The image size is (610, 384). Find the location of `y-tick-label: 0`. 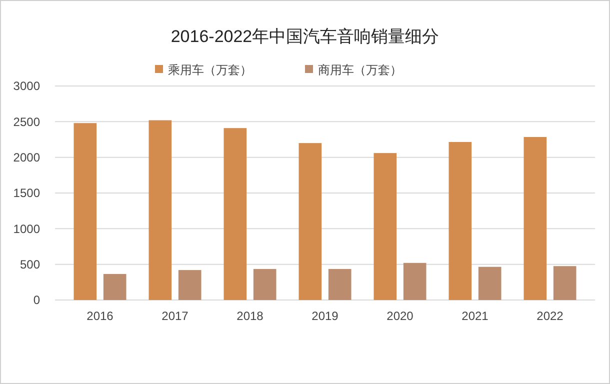

y-tick-label: 0 is located at coordinates (36, 300).